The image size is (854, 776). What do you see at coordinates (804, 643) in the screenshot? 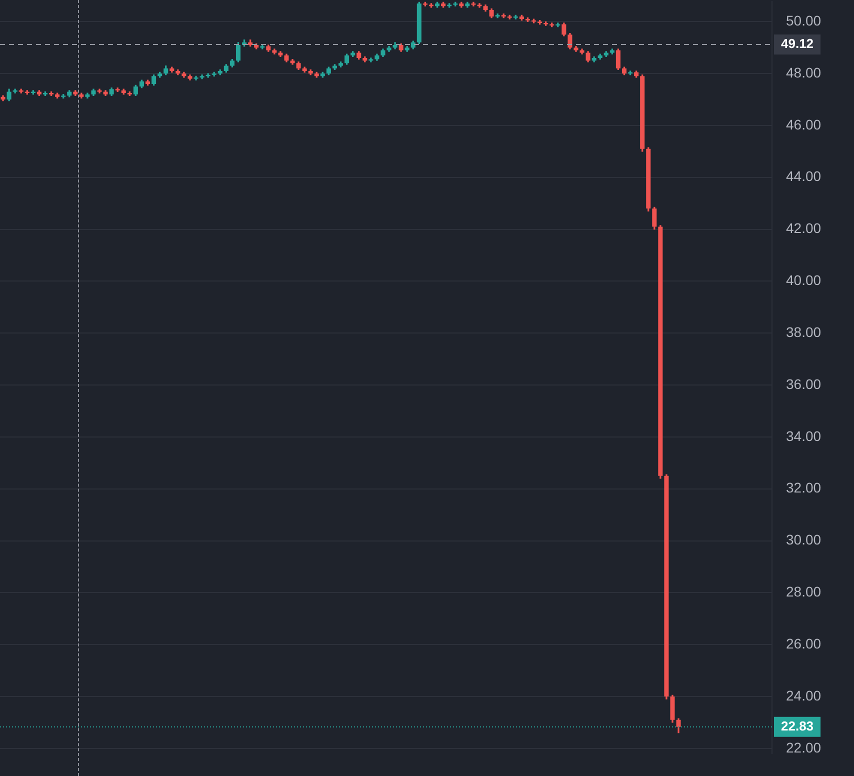
I see `y-tick-label: 26.00` at bounding box center [804, 643].